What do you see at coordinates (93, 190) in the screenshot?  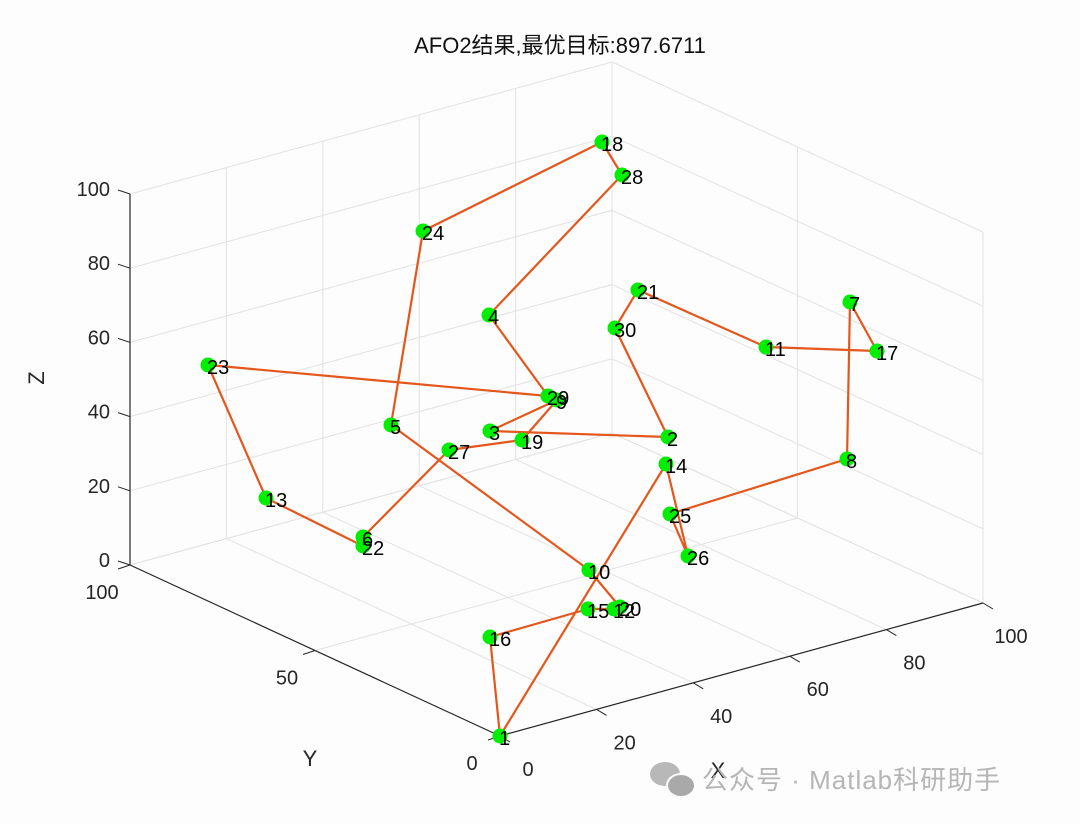 I see `z-tick-label: 100` at bounding box center [93, 190].